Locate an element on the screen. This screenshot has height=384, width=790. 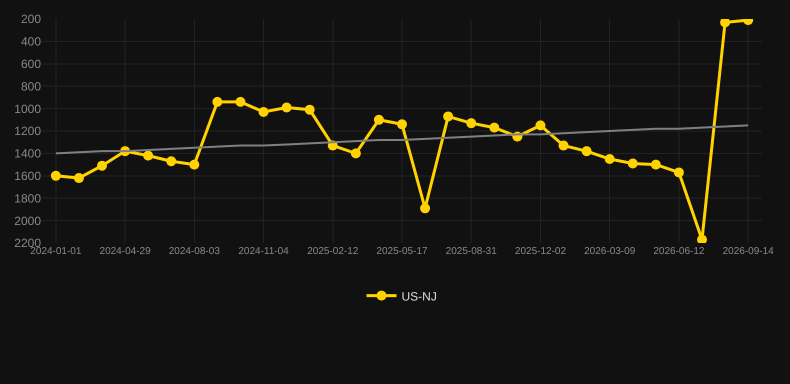
y-tick-label: 200 is located at coordinates (31, 19).